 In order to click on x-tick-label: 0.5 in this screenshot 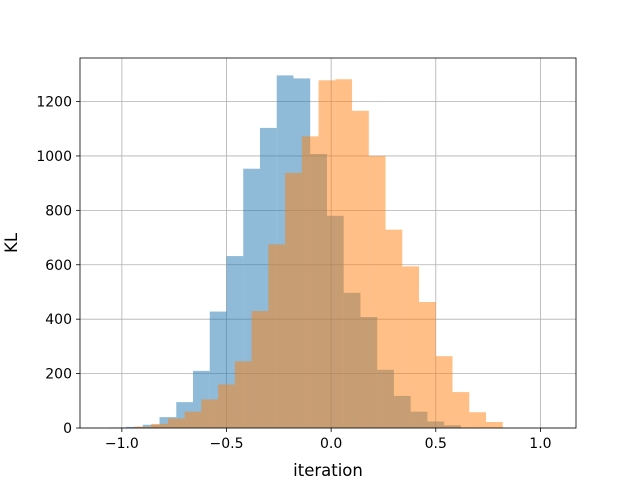, I will do `click(436, 444)`.